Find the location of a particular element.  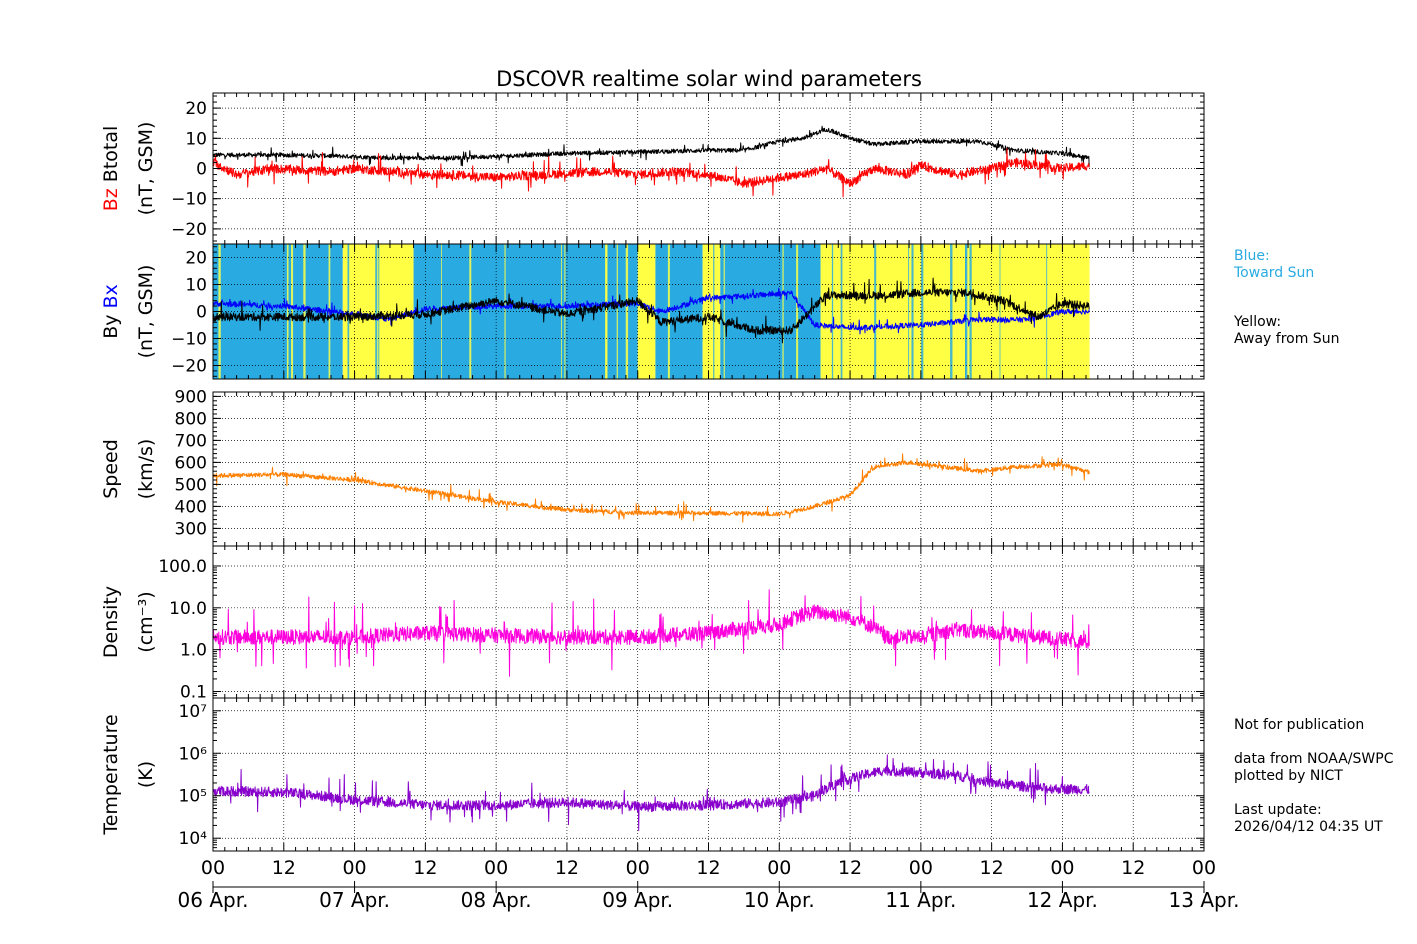

y-axis: 100.0 10.0 1.0 0.1 is located at coordinates (681, 624).